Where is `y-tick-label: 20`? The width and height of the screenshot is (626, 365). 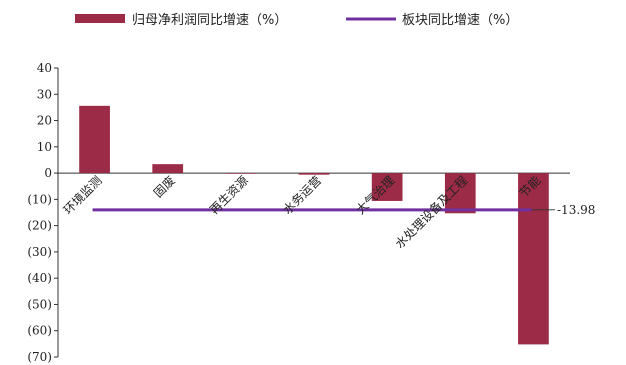
y-tick-label: 20 is located at coordinates (44, 121).